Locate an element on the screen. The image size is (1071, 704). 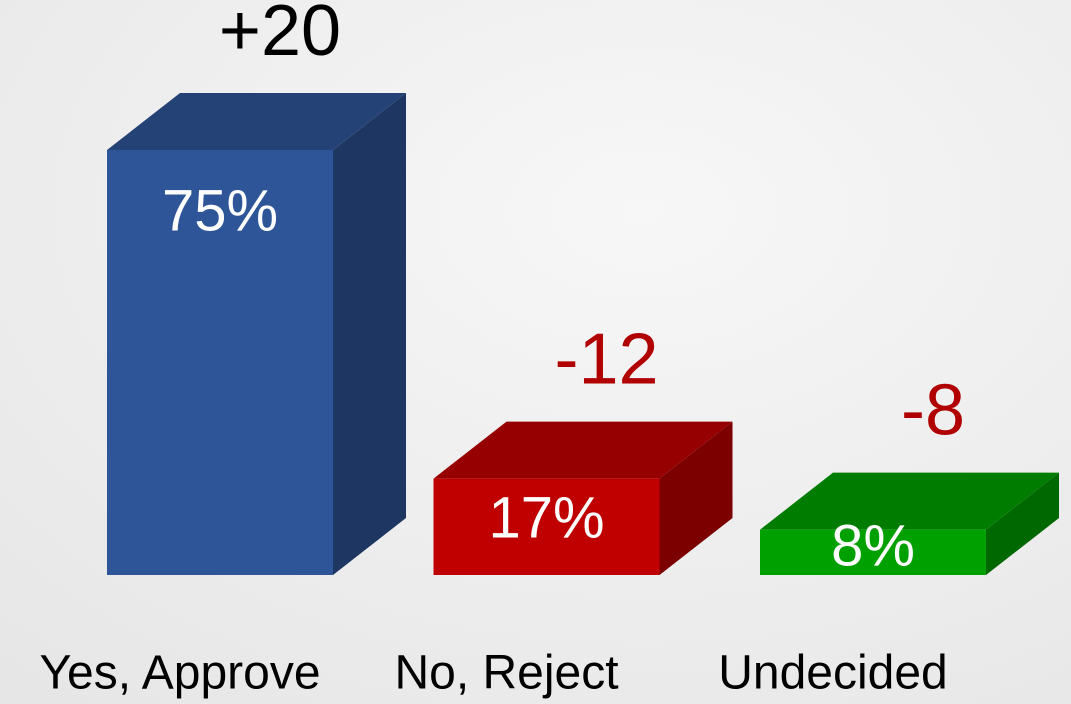
x-tick-label: Yes, Approve is located at coordinates (179, 673).